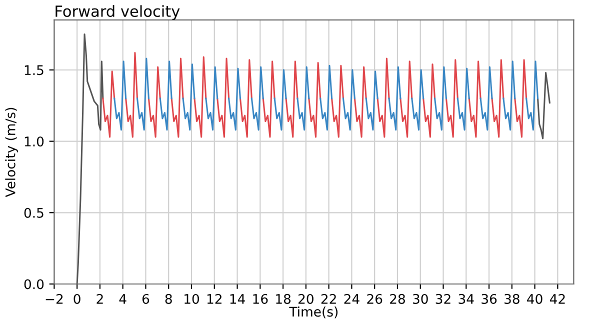 The height and width of the screenshot is (322, 602). What do you see at coordinates (168, 299) in the screenshot?
I see `x-tick-label: 8` at bounding box center [168, 299].